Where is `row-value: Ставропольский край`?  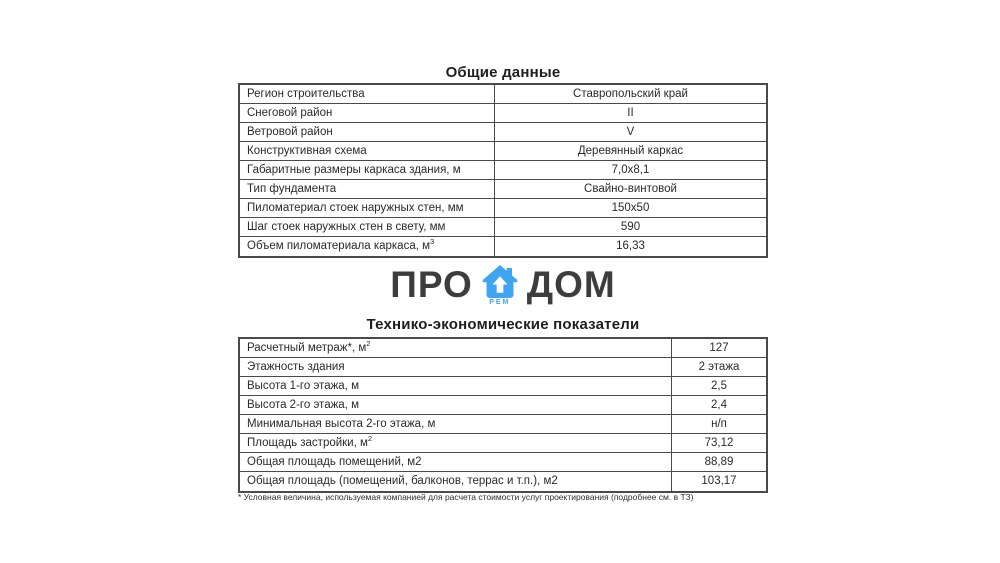 row-value: Ставропольский край is located at coordinates (630, 94).